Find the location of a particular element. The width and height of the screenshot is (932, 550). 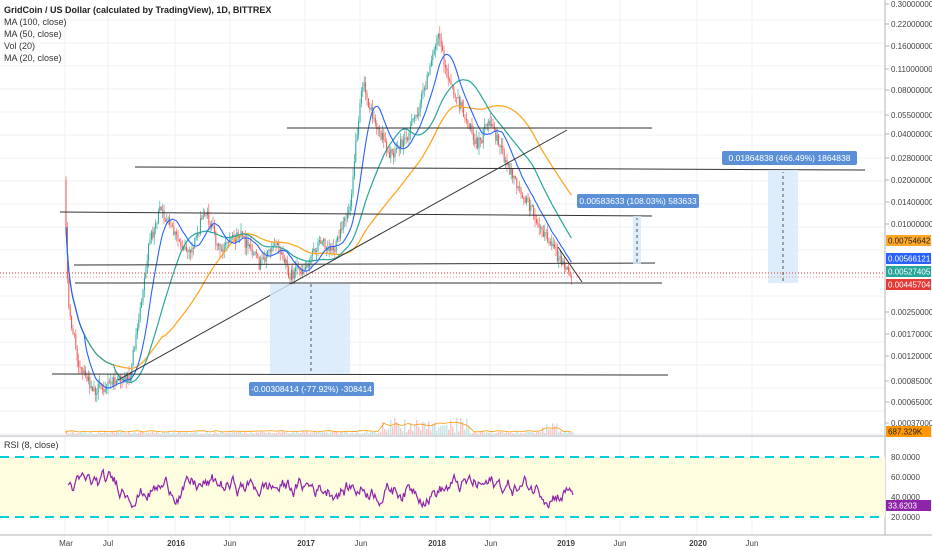

time-axis-label: 2020 is located at coordinates (698, 543).